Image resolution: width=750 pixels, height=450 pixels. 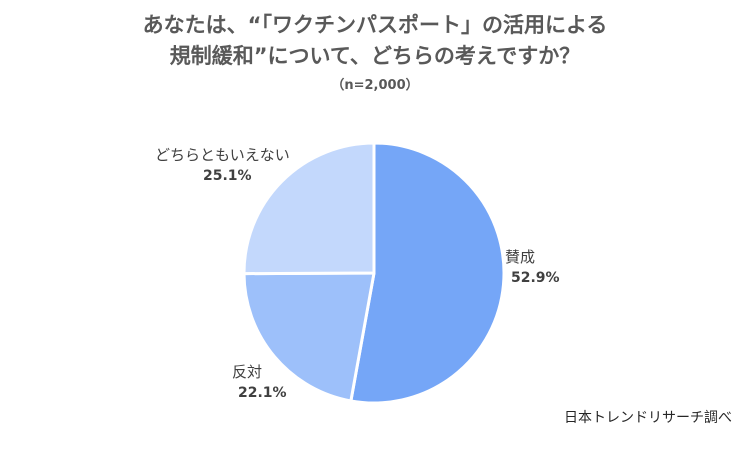 I want to click on chart-title-line2: 規制緩和”について、どちらの考えですか？, so click(x=375, y=56).